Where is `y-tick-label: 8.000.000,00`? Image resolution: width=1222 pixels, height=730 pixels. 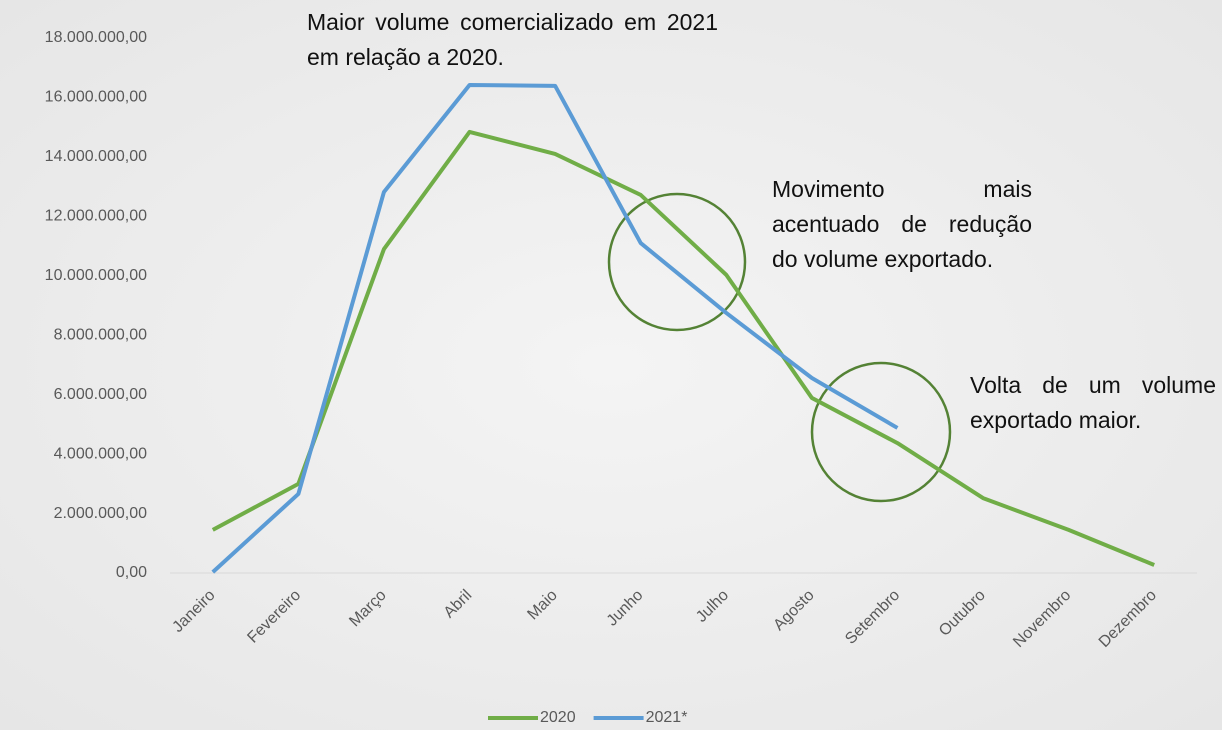 y-tick-label: 8.000.000,00 is located at coordinates (101, 334).